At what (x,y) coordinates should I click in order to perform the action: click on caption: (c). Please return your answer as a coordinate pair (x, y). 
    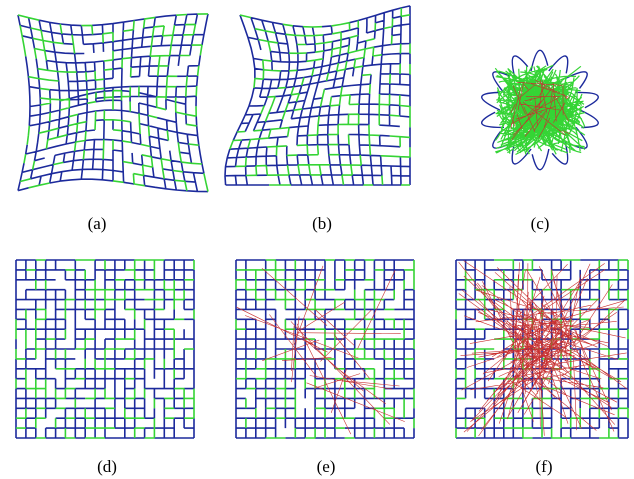
    Looking at the image, I should click on (540, 223).